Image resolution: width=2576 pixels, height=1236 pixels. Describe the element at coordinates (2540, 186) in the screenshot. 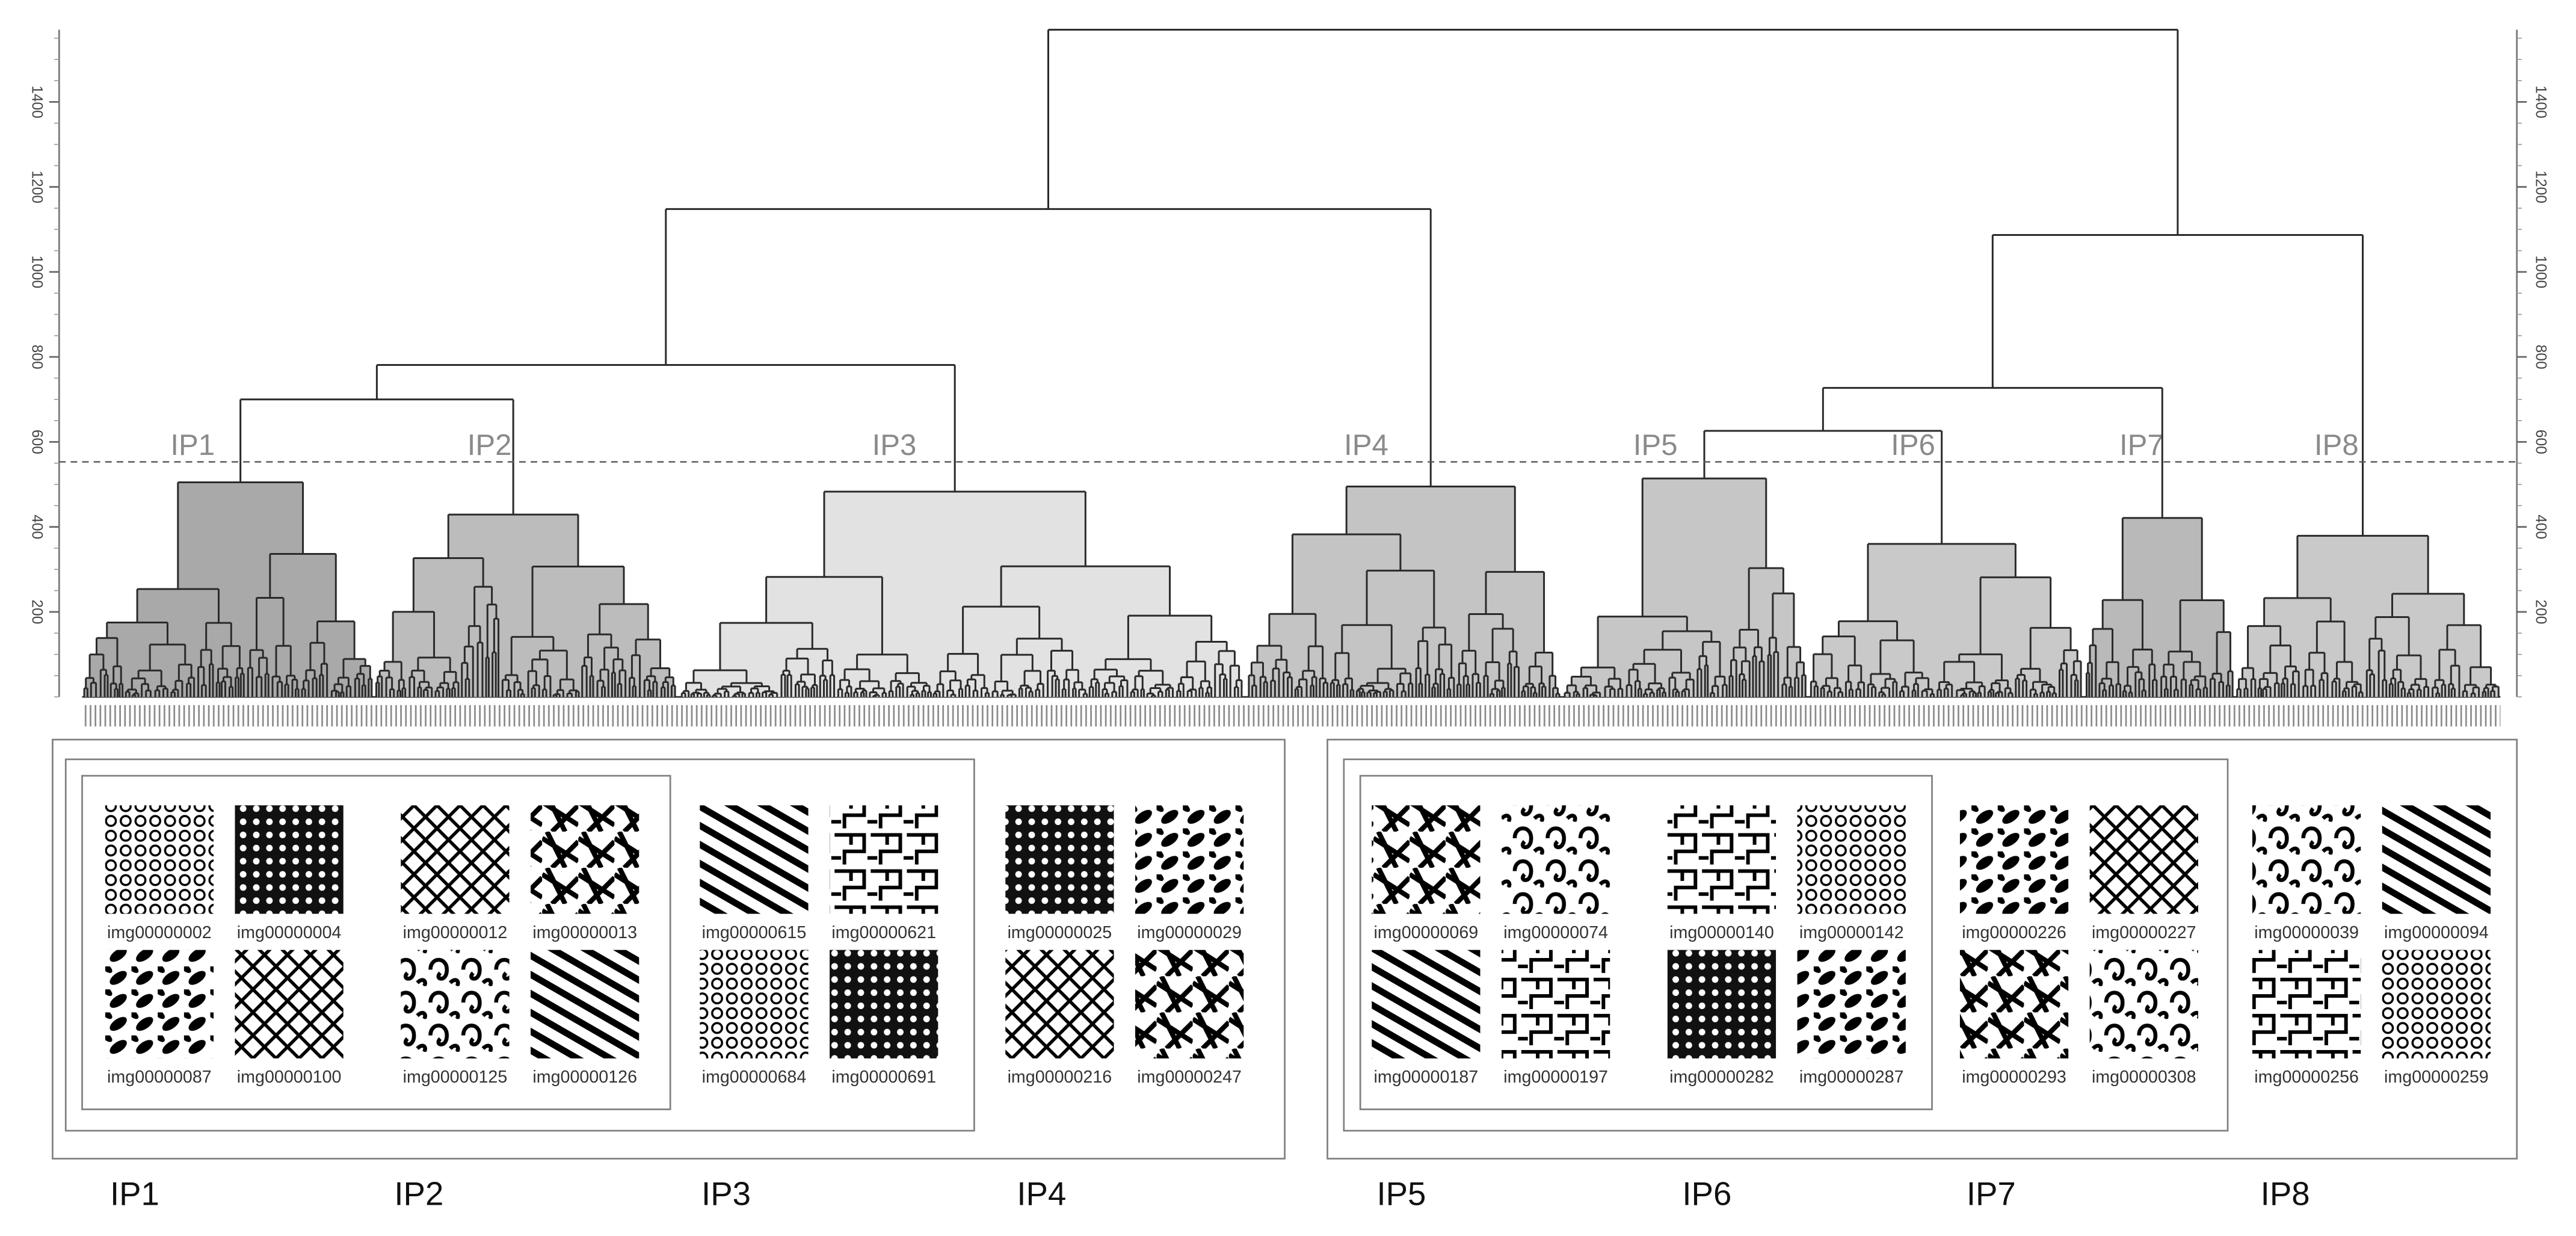

I see `y-tick-label: 1200` at that location.